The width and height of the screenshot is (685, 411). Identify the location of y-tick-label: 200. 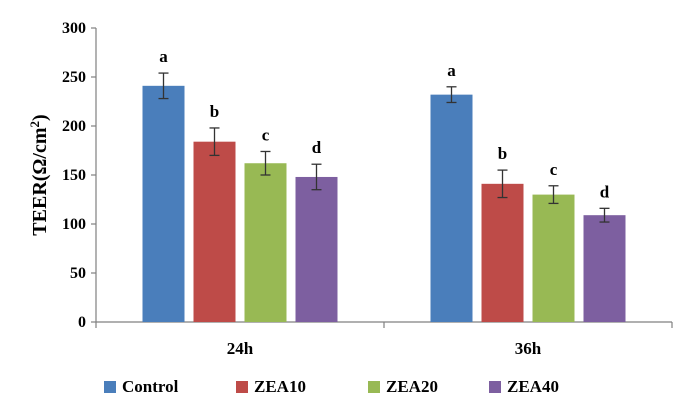
(74, 126).